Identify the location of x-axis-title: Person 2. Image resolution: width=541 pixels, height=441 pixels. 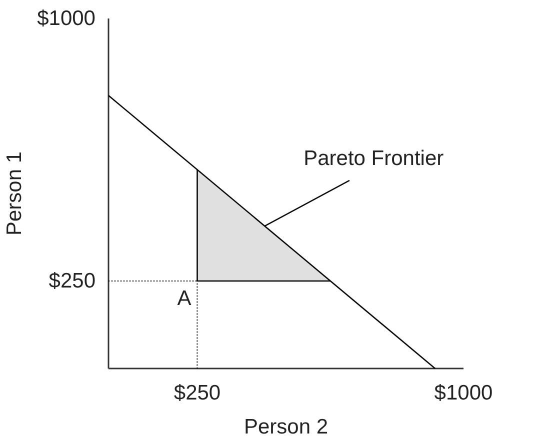
(286, 427).